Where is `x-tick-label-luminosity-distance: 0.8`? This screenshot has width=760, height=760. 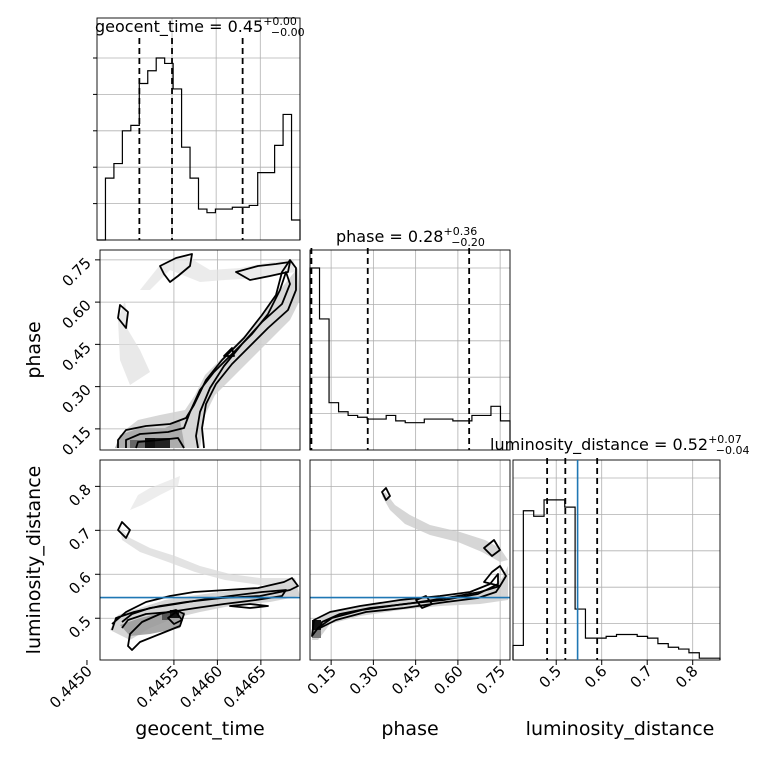 x-tick-label-luminosity-distance: 0.8 is located at coordinates (687, 677).